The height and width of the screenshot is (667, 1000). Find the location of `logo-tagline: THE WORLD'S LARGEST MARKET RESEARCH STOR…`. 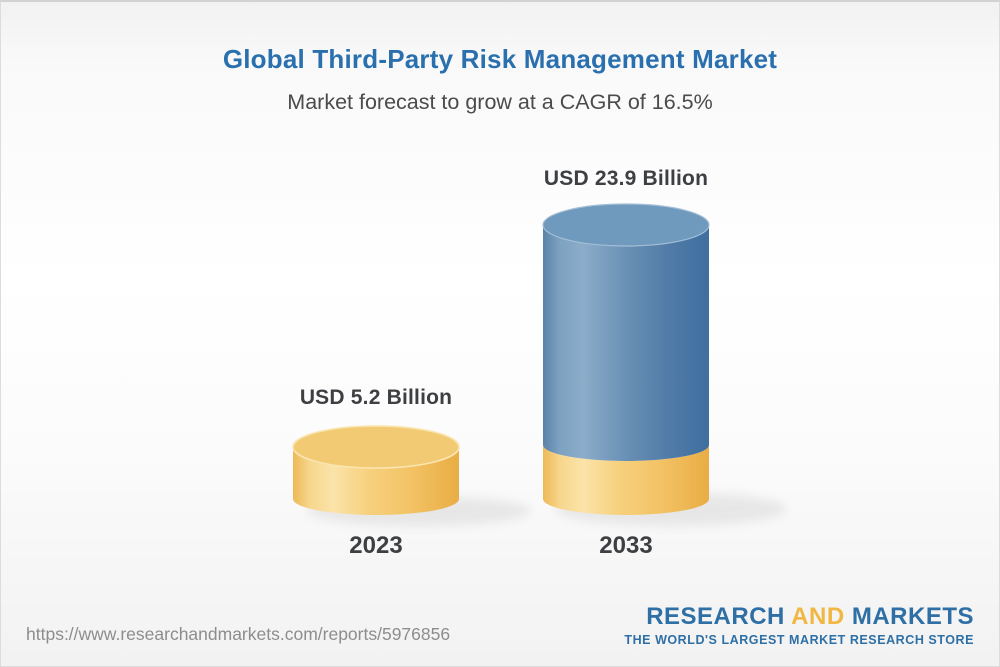

logo-tagline: THE WORLD'S LARGEST MARKET RESEARCH STOR… is located at coordinates (799, 640).